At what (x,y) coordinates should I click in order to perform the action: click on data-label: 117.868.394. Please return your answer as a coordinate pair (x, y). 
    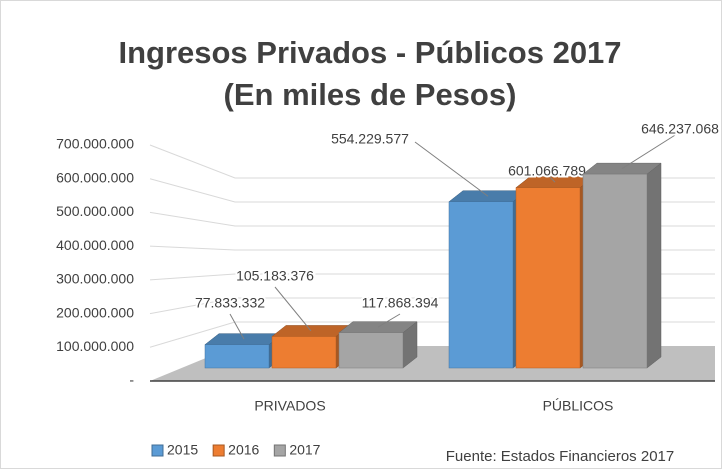
    Looking at the image, I should click on (400, 303).